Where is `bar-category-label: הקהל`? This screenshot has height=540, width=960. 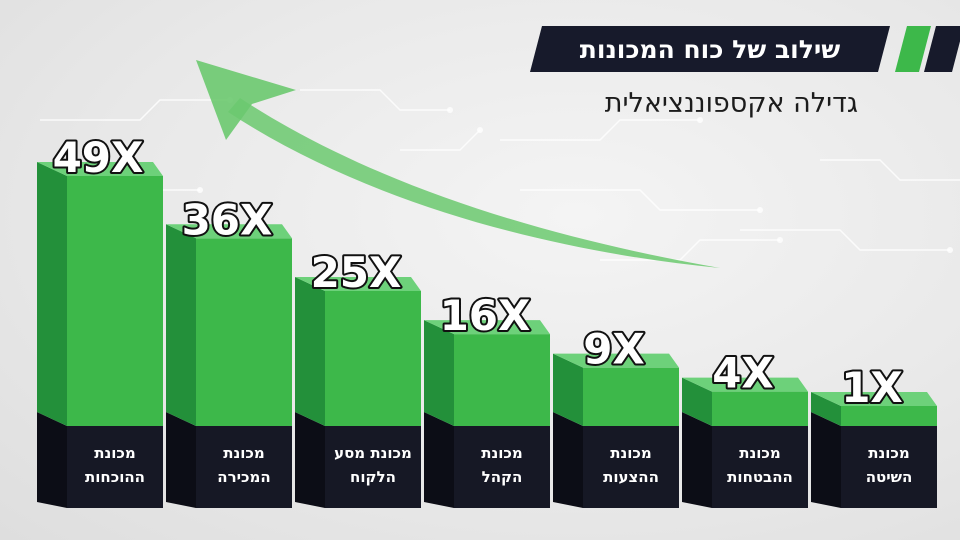 bar-category-label: הקהל is located at coordinates (502, 477).